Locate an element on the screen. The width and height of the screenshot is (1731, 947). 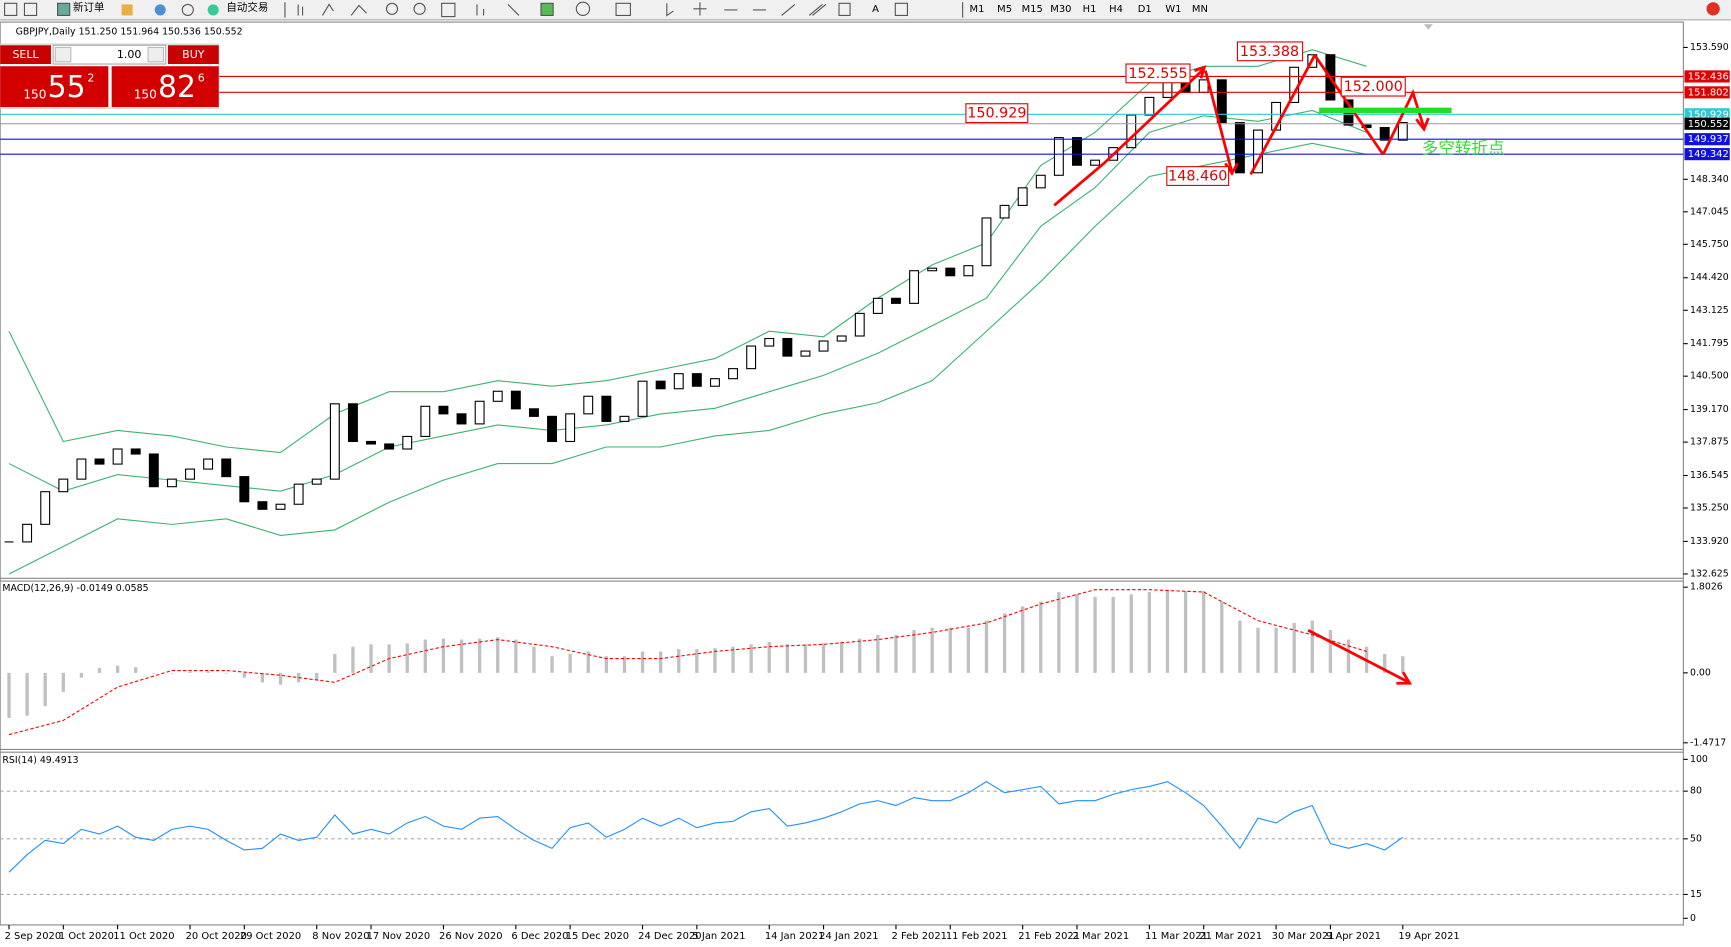
y-tick-label: -1.4717 is located at coordinates (1708, 742).